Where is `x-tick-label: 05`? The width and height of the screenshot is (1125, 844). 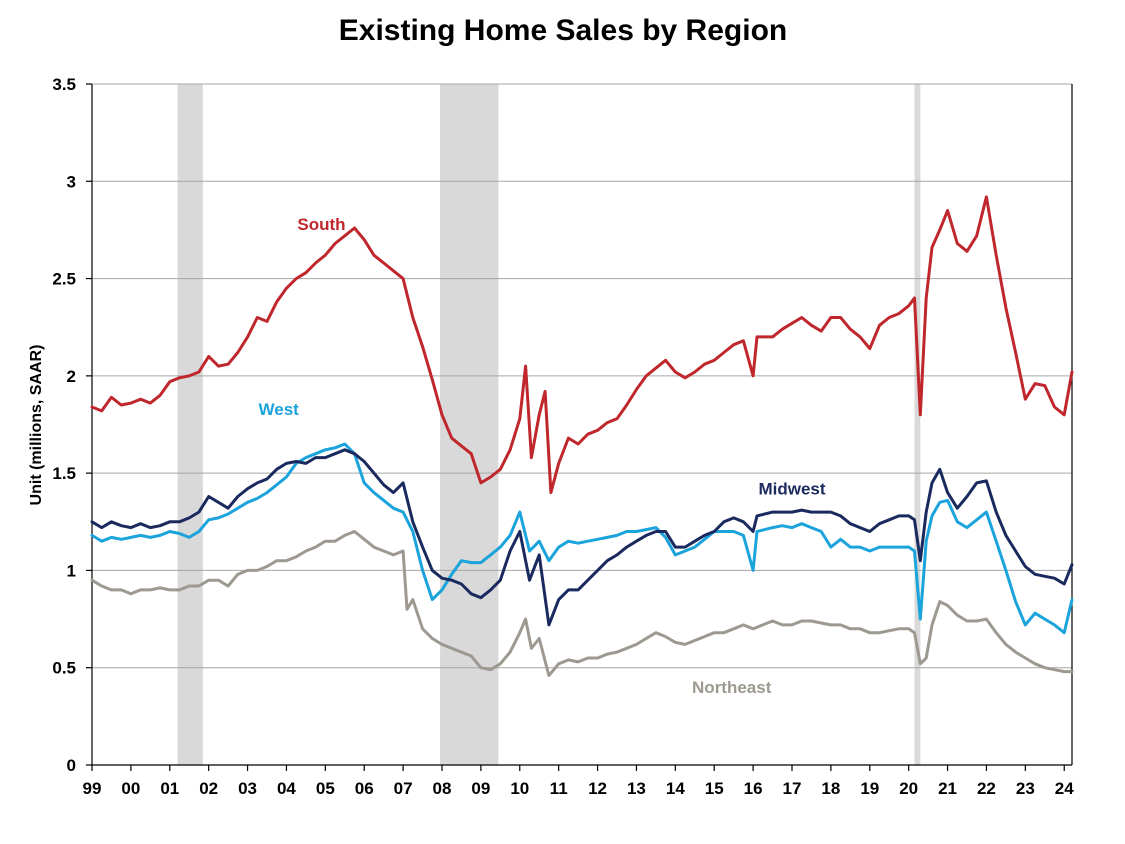
x-tick-label: 05 is located at coordinates (325, 788).